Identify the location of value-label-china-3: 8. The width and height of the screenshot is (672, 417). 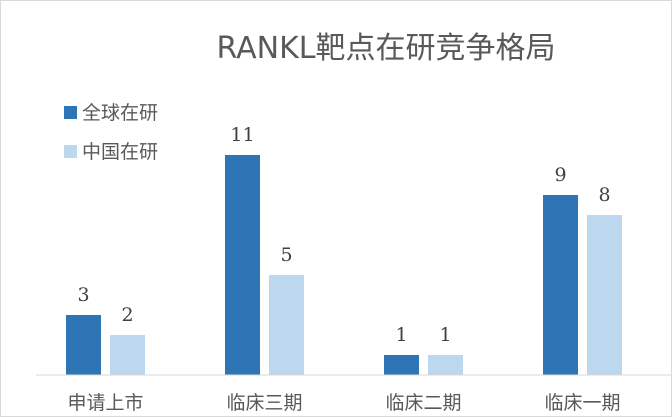
(604, 195).